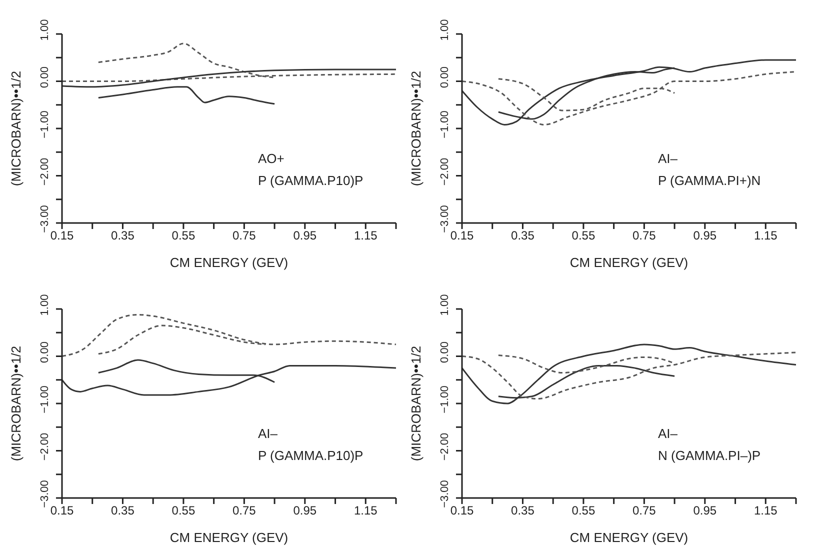 The image size is (817, 550). Describe the element at coordinates (709, 456) in the screenshot. I see `annotation: N (GAMMA.PI–)P` at that location.